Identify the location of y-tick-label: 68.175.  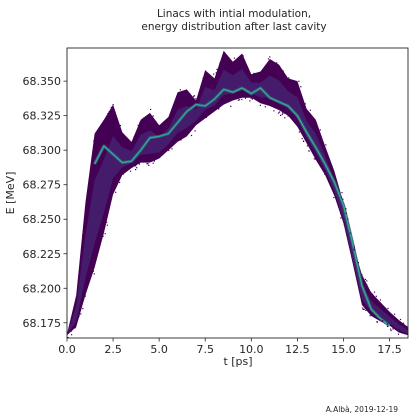
(42, 323).